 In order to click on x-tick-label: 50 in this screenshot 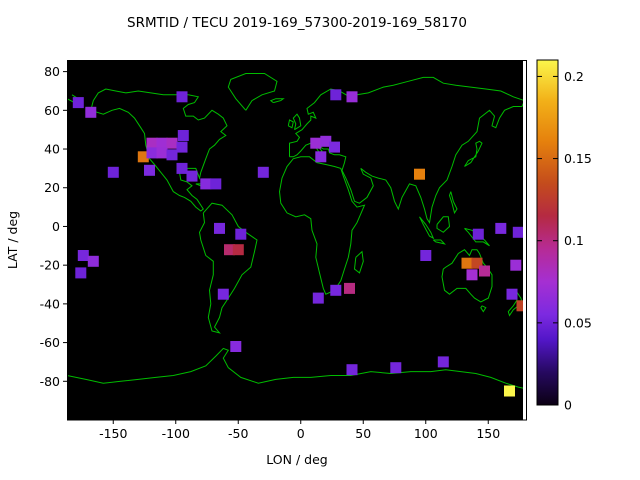, I will do `click(363, 433)`.